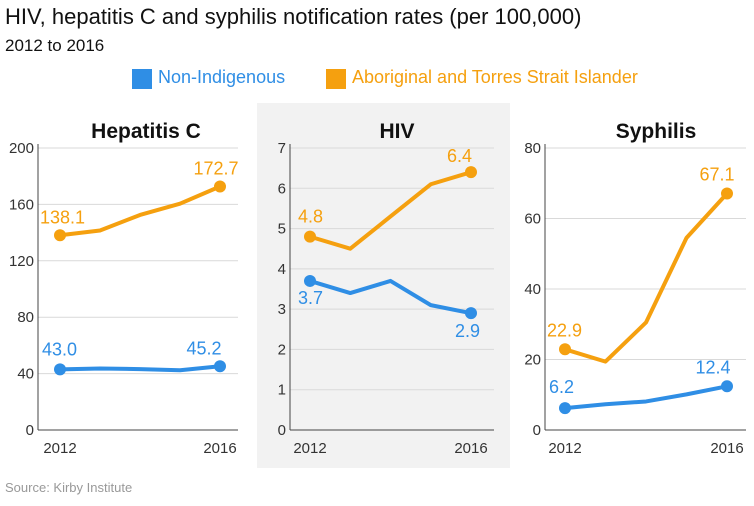 The image size is (754, 506). What do you see at coordinates (282, 148) in the screenshot?
I see `y-tick-label: 7` at bounding box center [282, 148].